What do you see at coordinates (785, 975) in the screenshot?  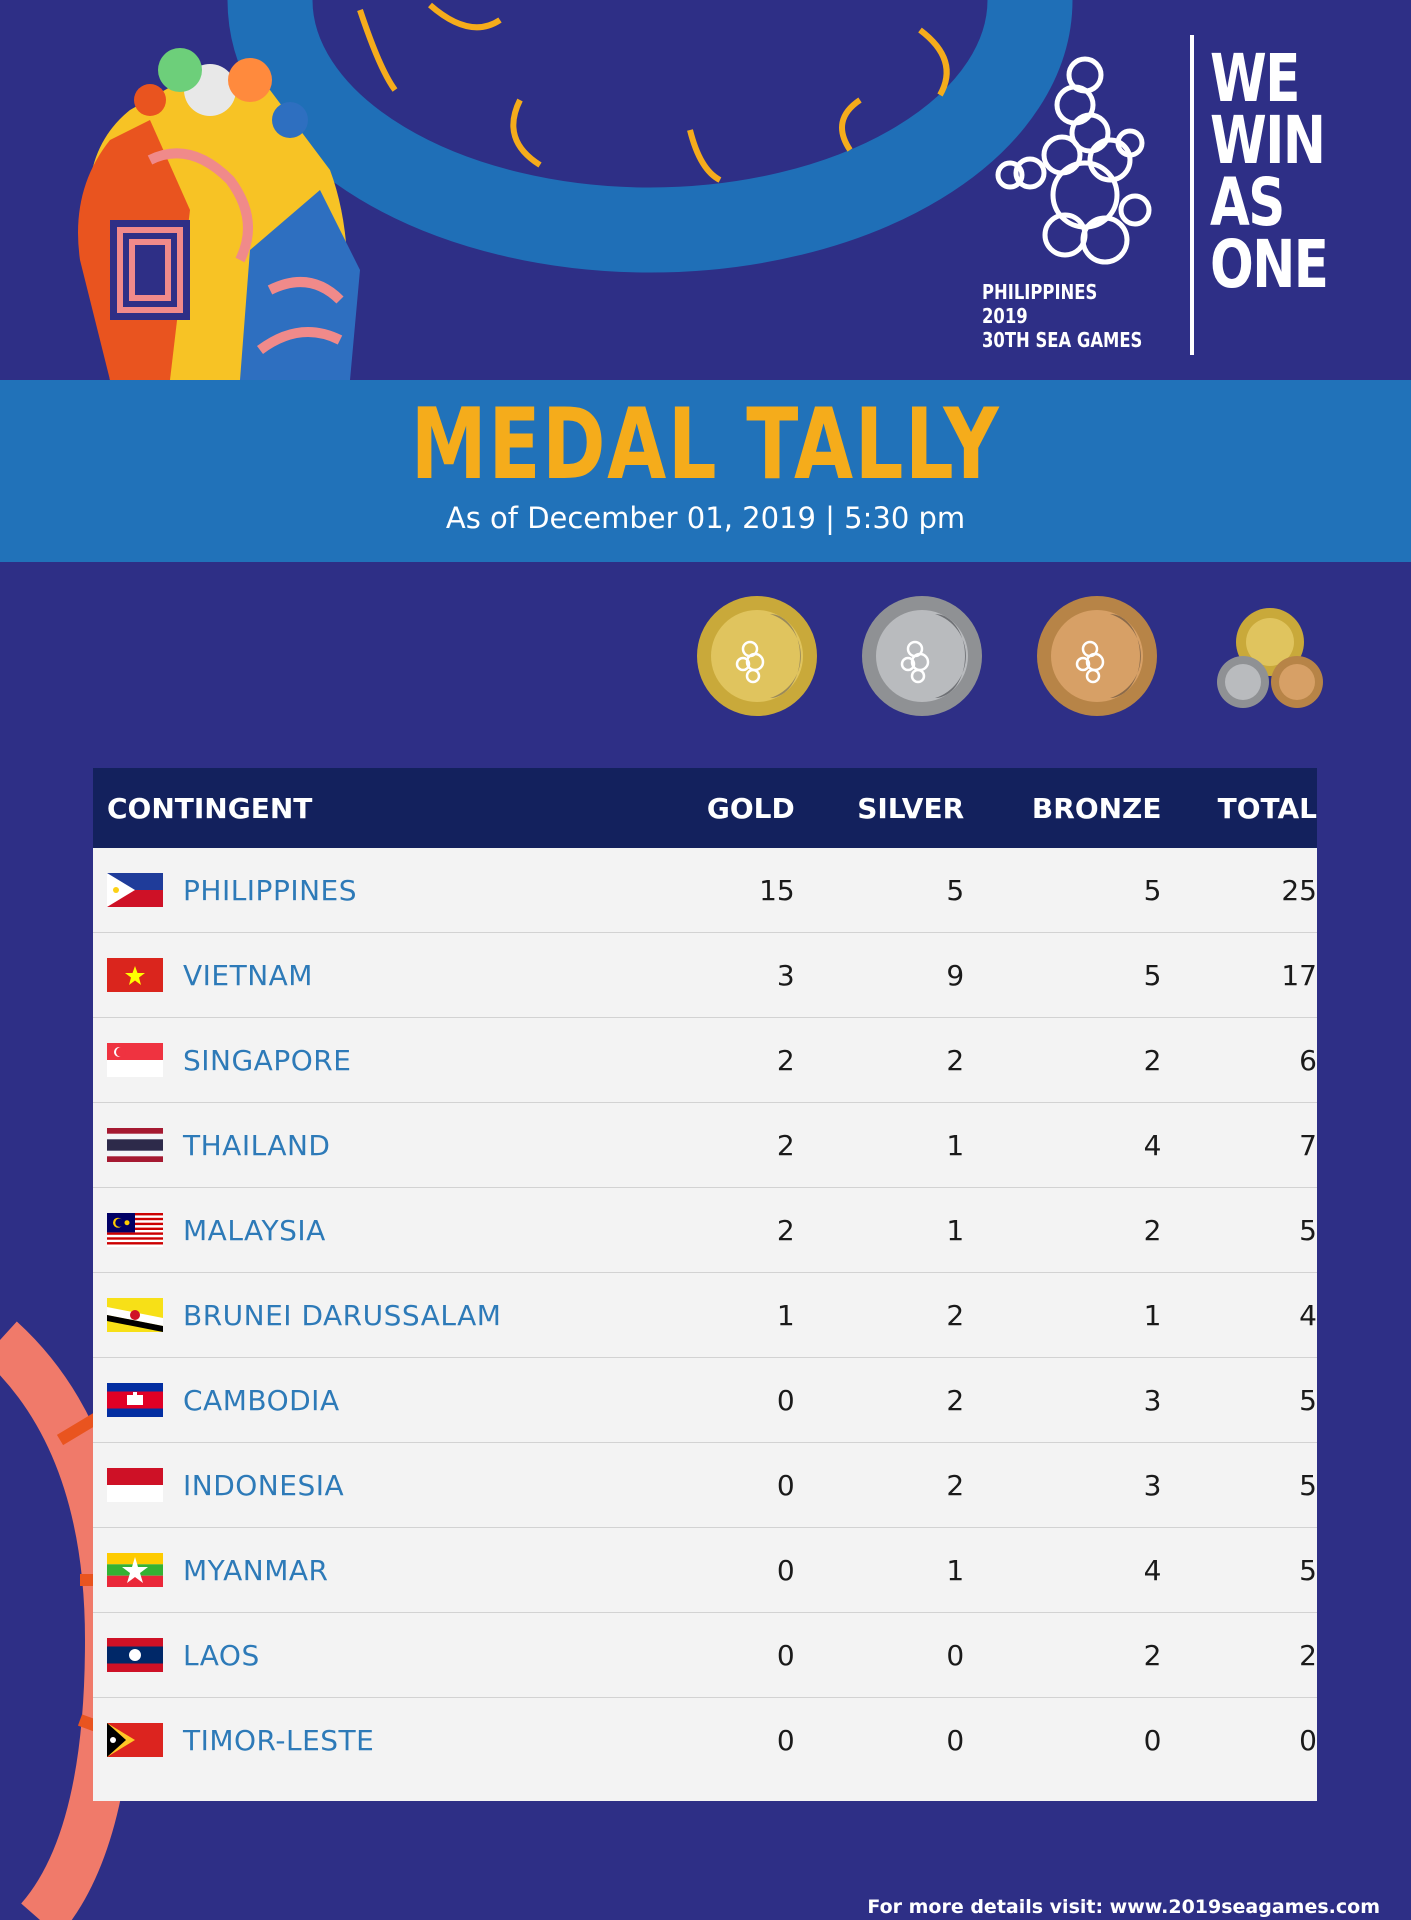 I see `gold-count: 3` at bounding box center [785, 975].